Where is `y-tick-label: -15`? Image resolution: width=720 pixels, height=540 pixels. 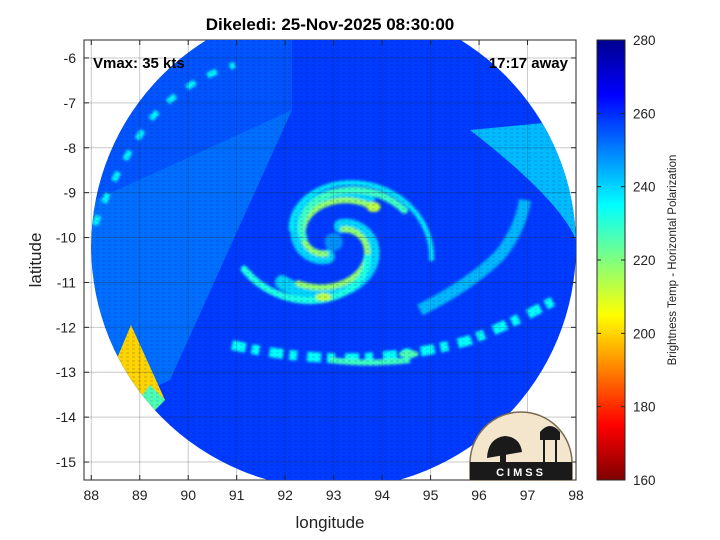 y-tick-label: -15 is located at coordinates (66, 462).